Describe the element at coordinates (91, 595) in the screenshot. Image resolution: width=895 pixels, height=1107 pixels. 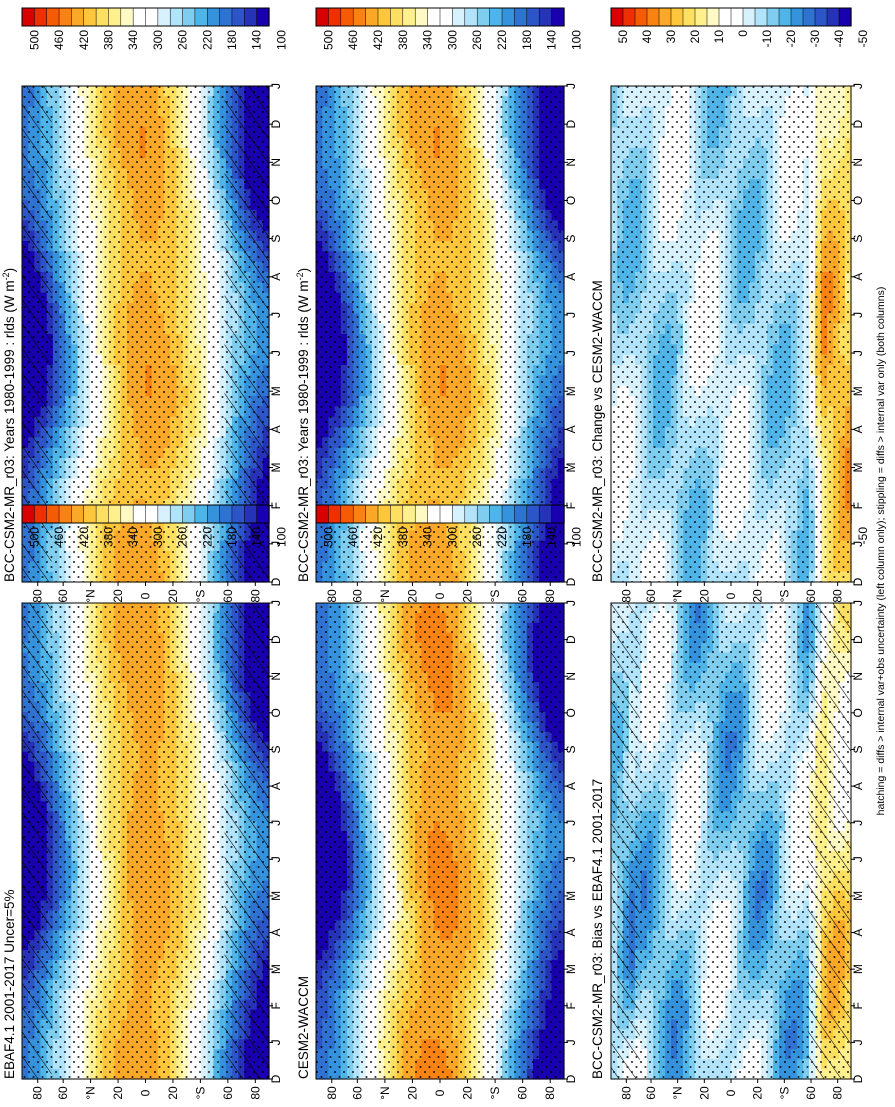
I see `lat-tick-label: °N` at that location.